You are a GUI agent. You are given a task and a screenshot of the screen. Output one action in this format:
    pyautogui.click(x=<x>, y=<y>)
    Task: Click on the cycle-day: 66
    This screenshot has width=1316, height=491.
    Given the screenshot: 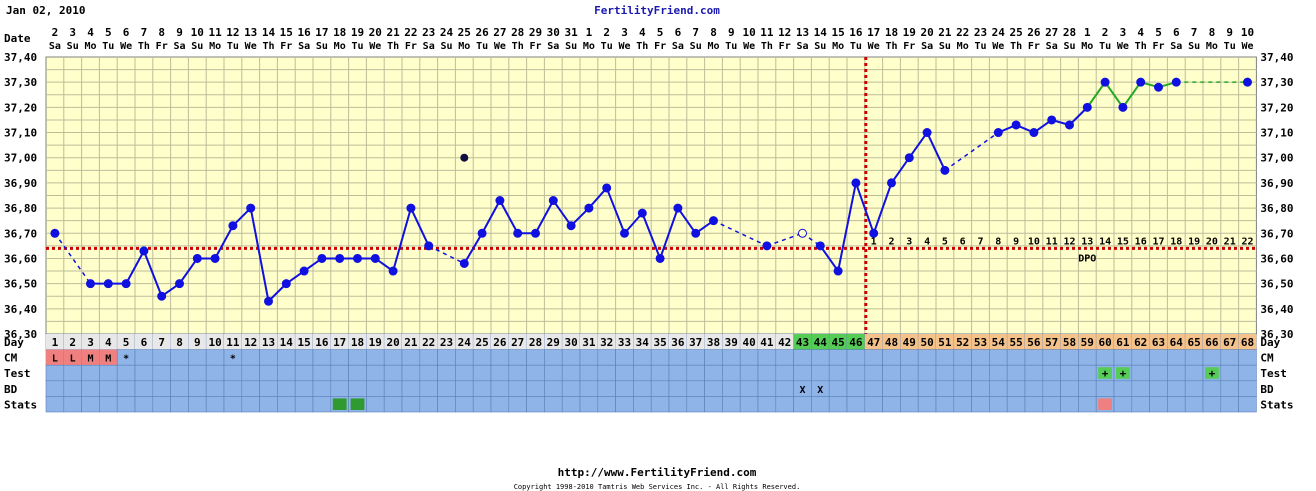 What is the action you would take?
    pyautogui.click(x=1212, y=342)
    